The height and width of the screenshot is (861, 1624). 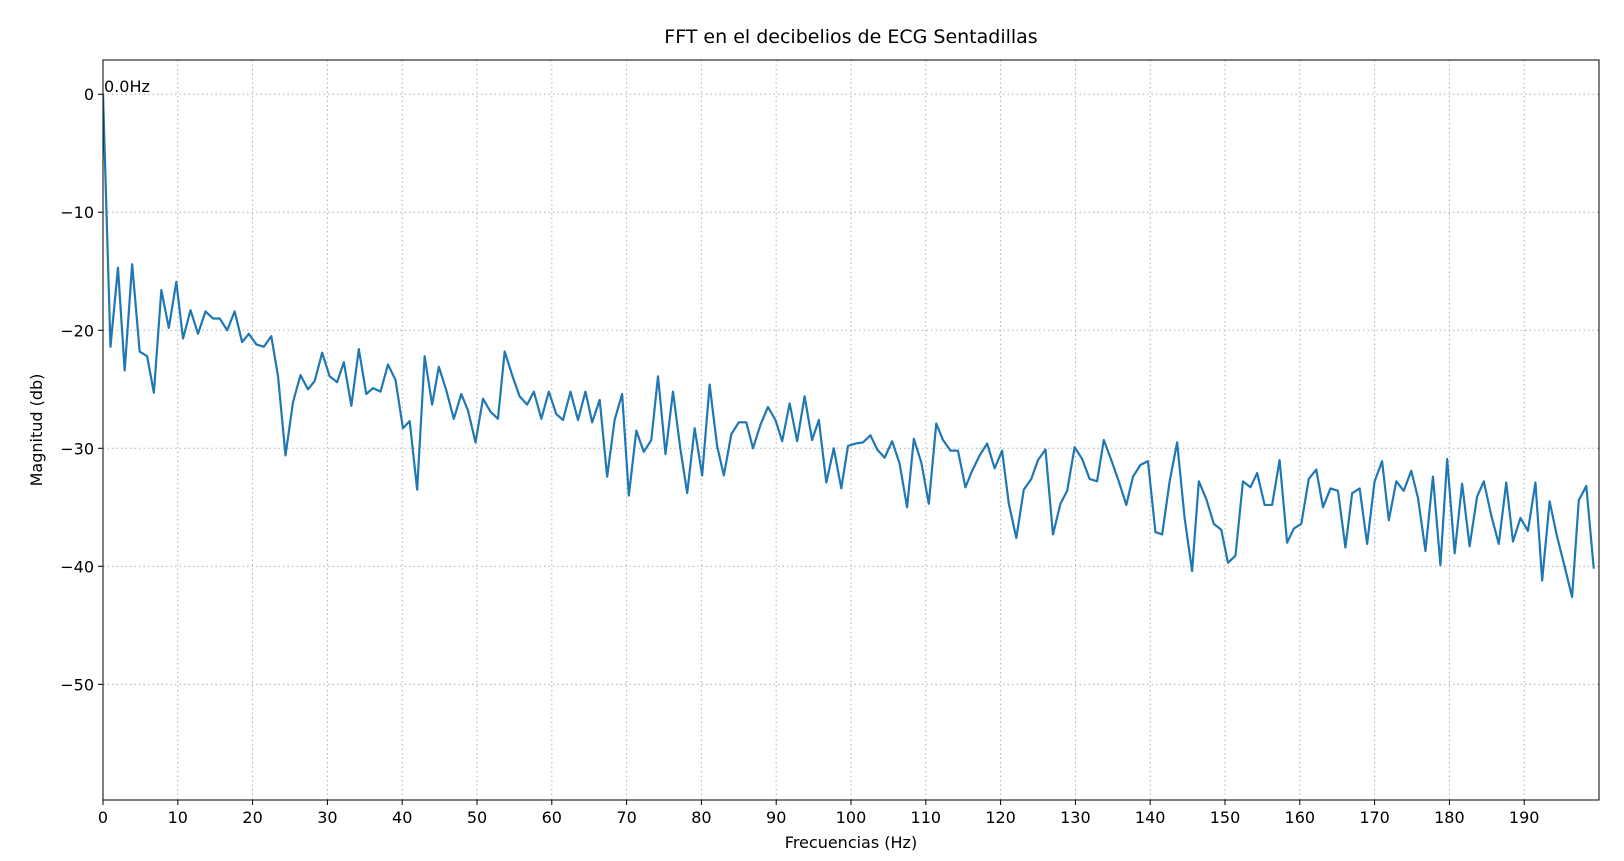 I want to click on y-tick-label: −40, so click(x=77, y=566).